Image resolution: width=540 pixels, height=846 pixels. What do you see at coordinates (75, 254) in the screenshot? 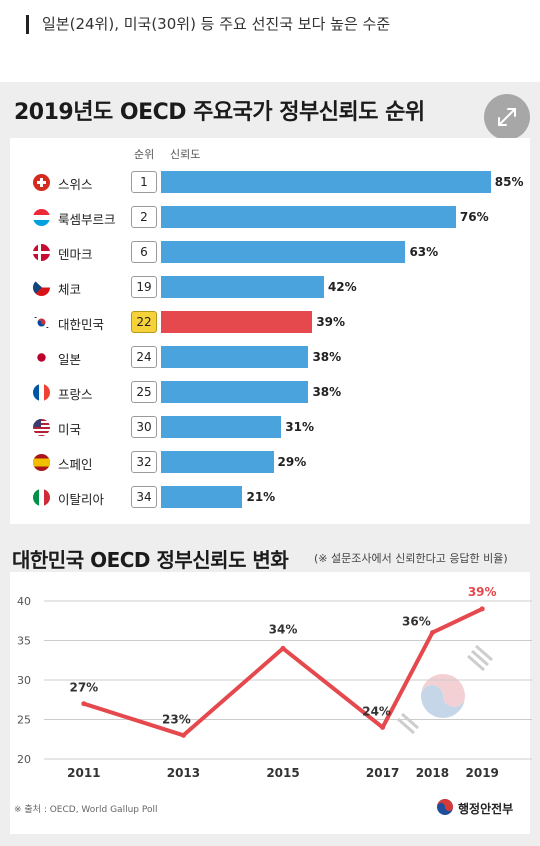
I see `country-label: 덴마크` at bounding box center [75, 254].